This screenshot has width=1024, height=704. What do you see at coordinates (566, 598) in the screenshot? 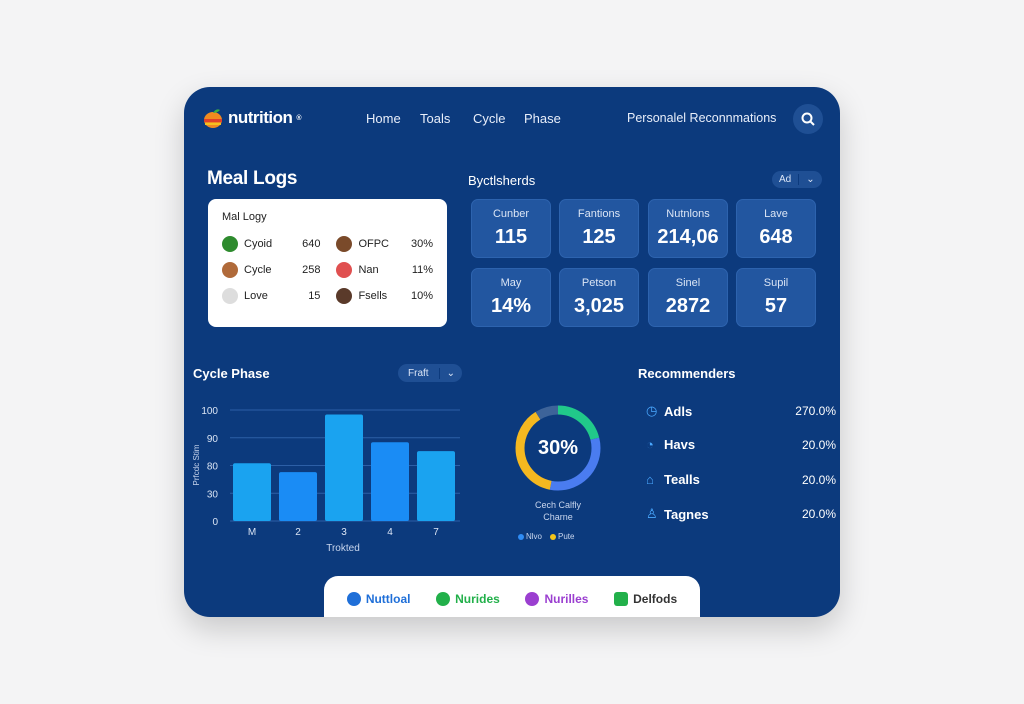
I see `tab-label: Nurilles` at bounding box center [566, 598].